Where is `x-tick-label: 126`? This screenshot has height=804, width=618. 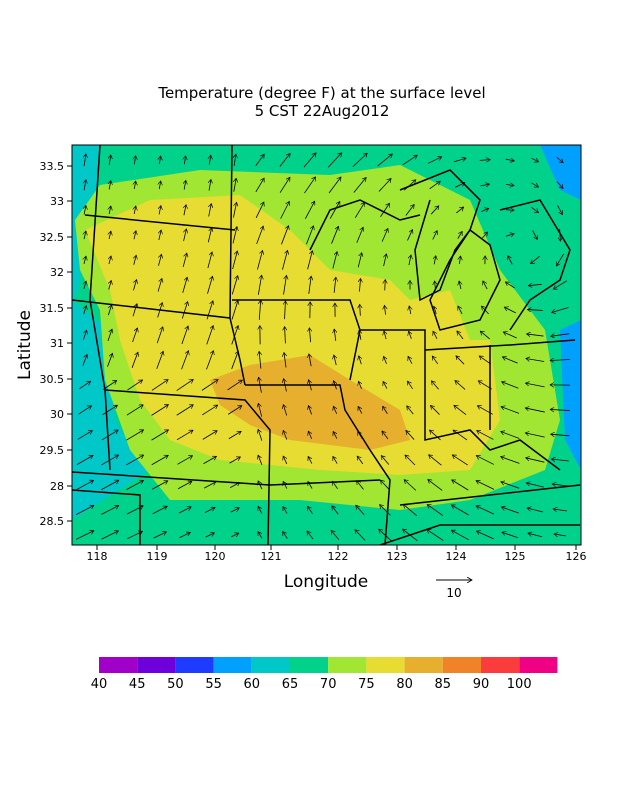 x-tick-label: 126 is located at coordinates (576, 556).